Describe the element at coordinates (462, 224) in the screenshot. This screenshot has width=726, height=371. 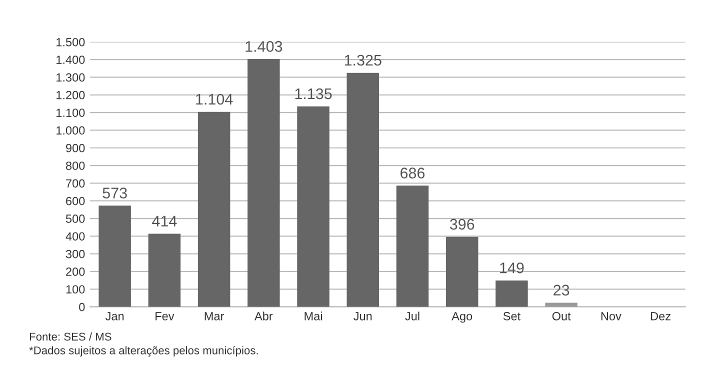
I see `data-label: 396` at that location.